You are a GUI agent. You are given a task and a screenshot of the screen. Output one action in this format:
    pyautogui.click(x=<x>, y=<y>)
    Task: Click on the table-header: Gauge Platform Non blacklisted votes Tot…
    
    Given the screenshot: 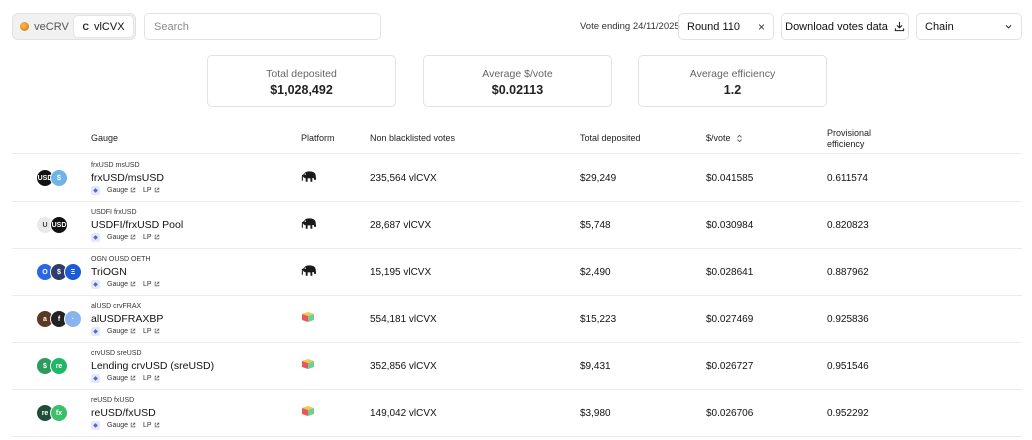 What is the action you would take?
    pyautogui.click(x=517, y=139)
    